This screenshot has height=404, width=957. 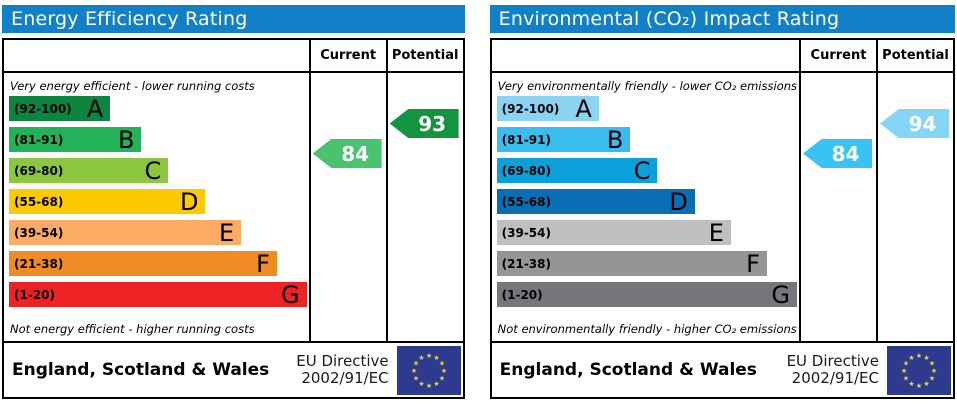 I want to click on potential-column-header: Potential, so click(x=914, y=55).